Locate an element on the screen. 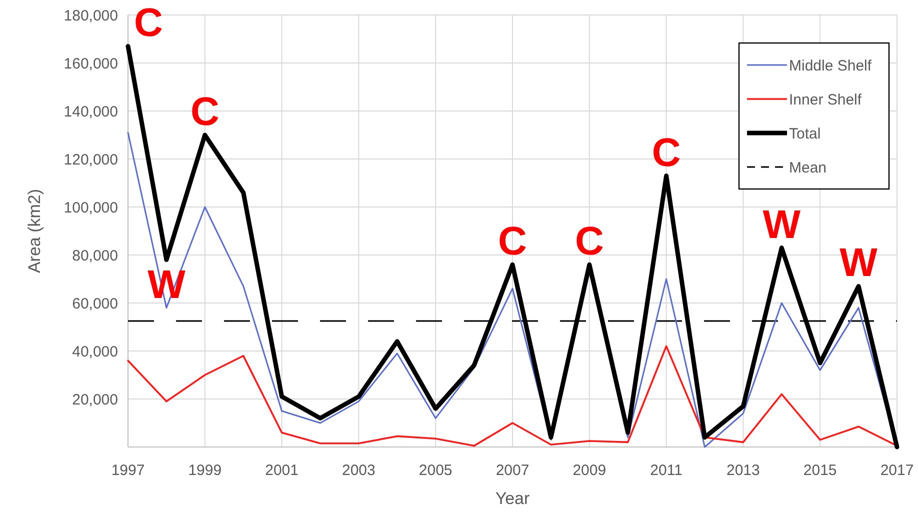 This screenshot has width=918, height=512. y-tick-label: 160,000 is located at coordinates (91, 63).